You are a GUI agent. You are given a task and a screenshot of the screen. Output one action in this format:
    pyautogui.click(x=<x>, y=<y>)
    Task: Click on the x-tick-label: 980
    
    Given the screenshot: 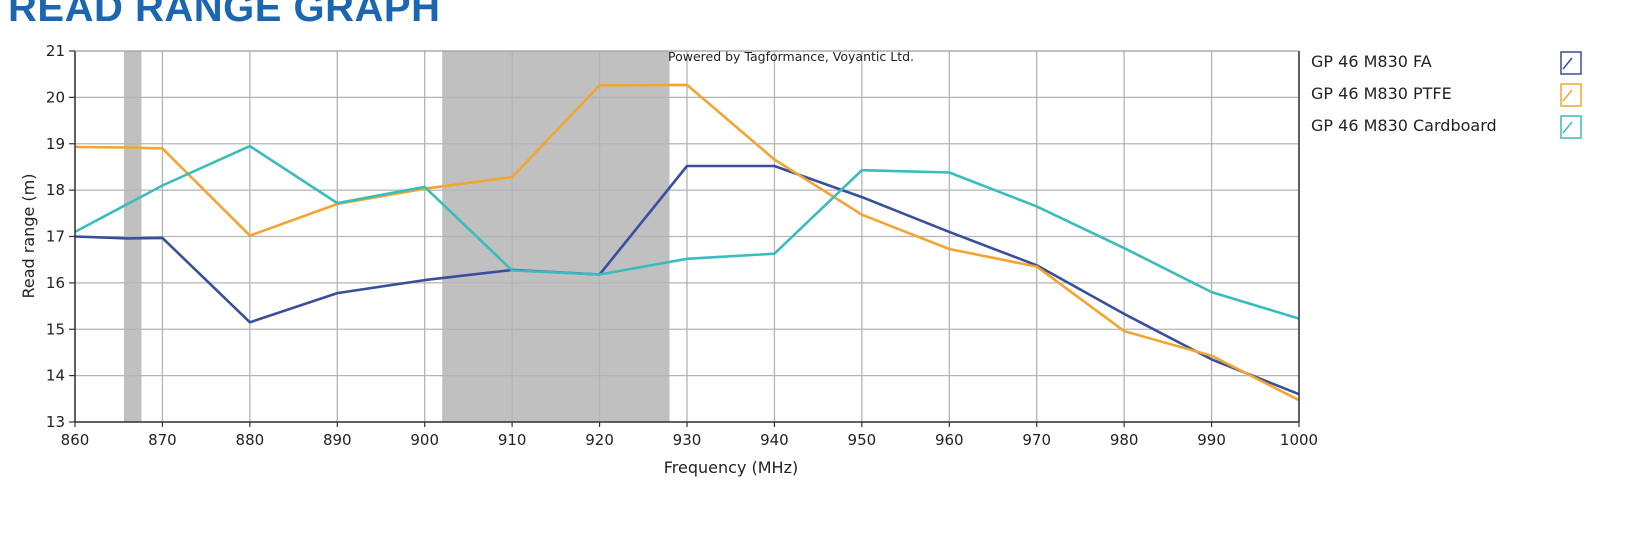 What is the action you would take?
    pyautogui.click(x=1124, y=440)
    